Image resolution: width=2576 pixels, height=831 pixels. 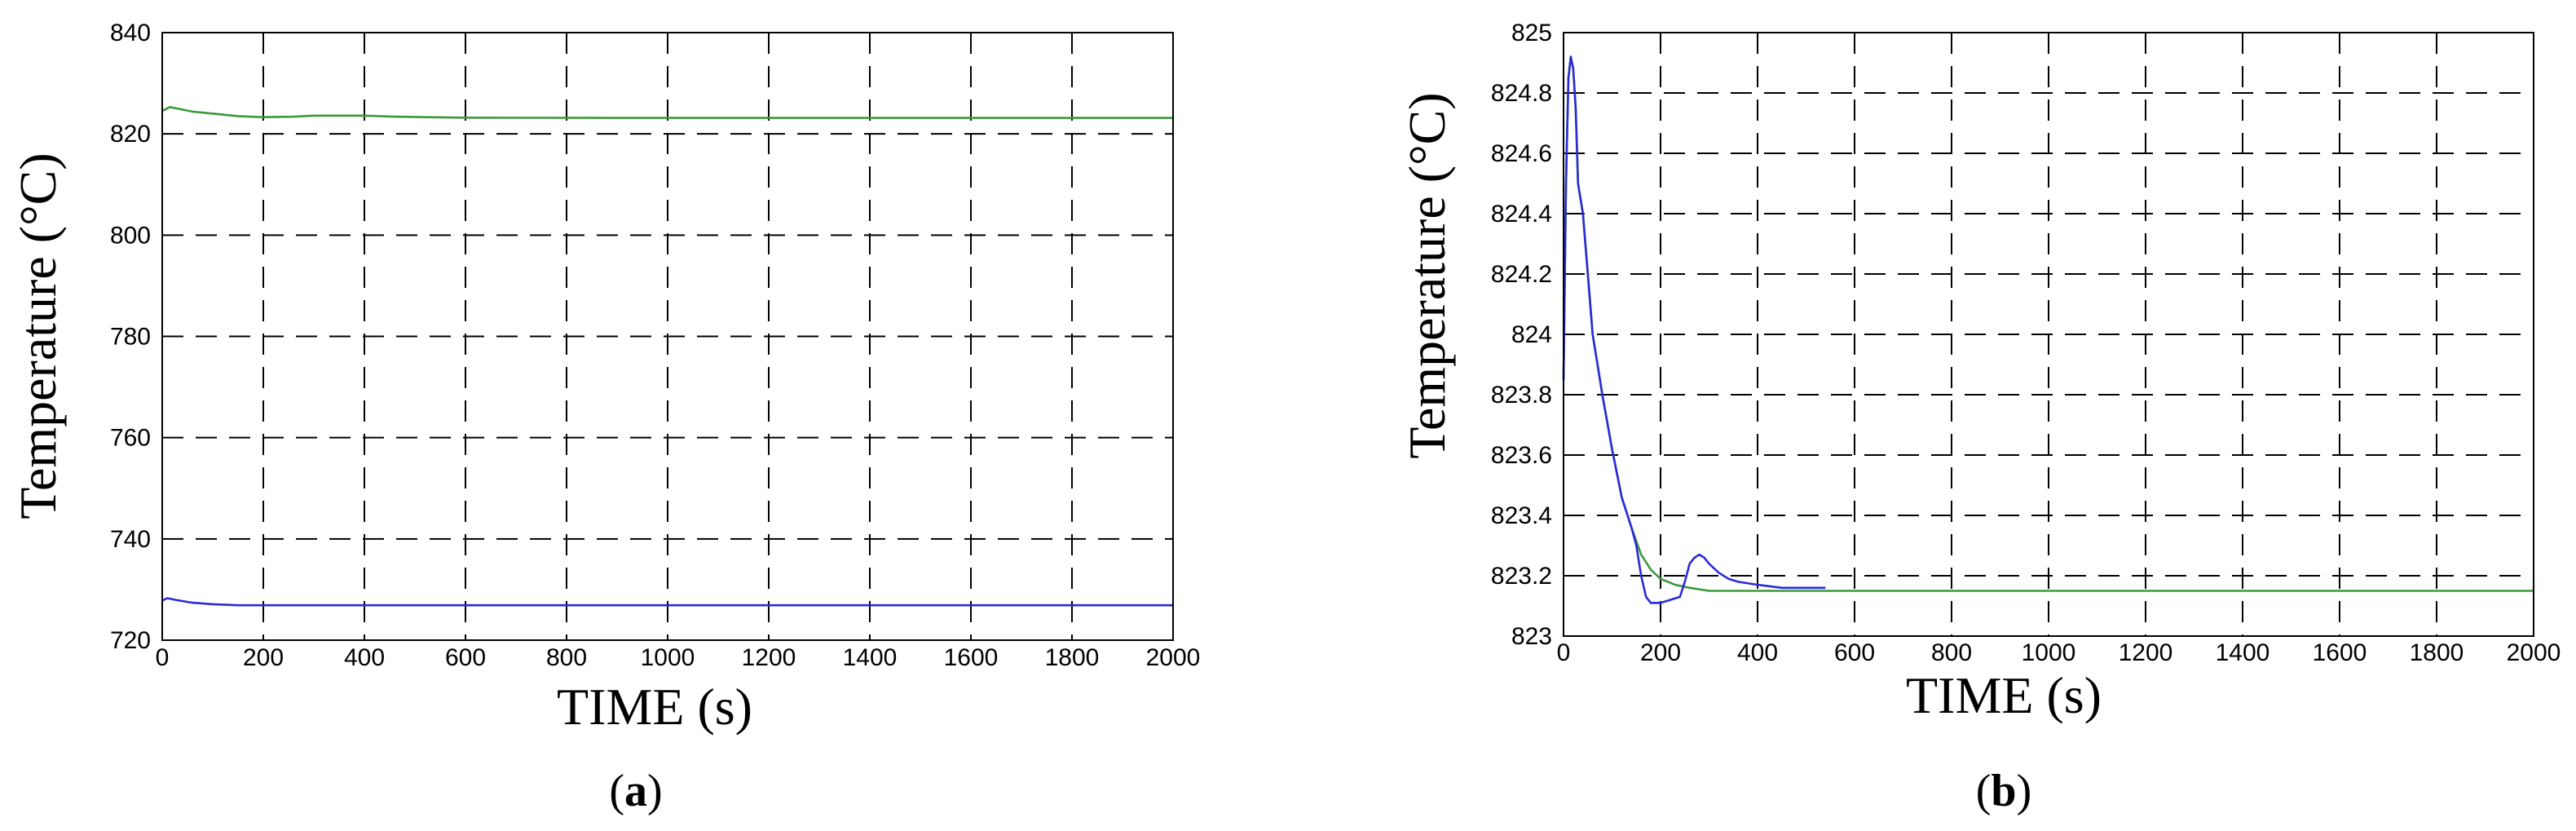 I want to click on y-tick-label: 820, so click(x=130, y=135).